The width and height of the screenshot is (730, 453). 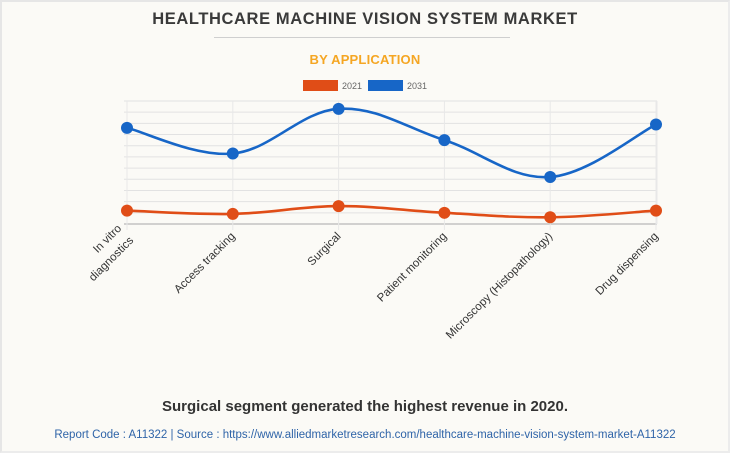 I want to click on x-tick-label-line: Drug dispensing, so click(x=627, y=263).